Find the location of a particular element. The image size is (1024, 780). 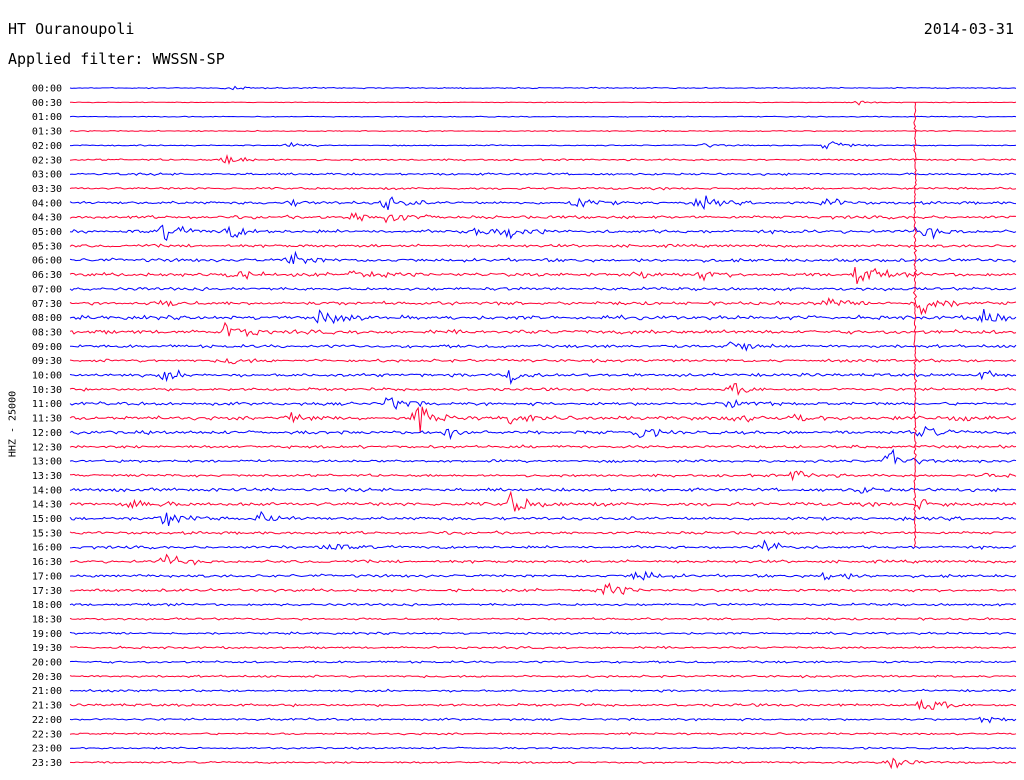

time-tick-label: 19:30 is located at coordinates (47, 648).